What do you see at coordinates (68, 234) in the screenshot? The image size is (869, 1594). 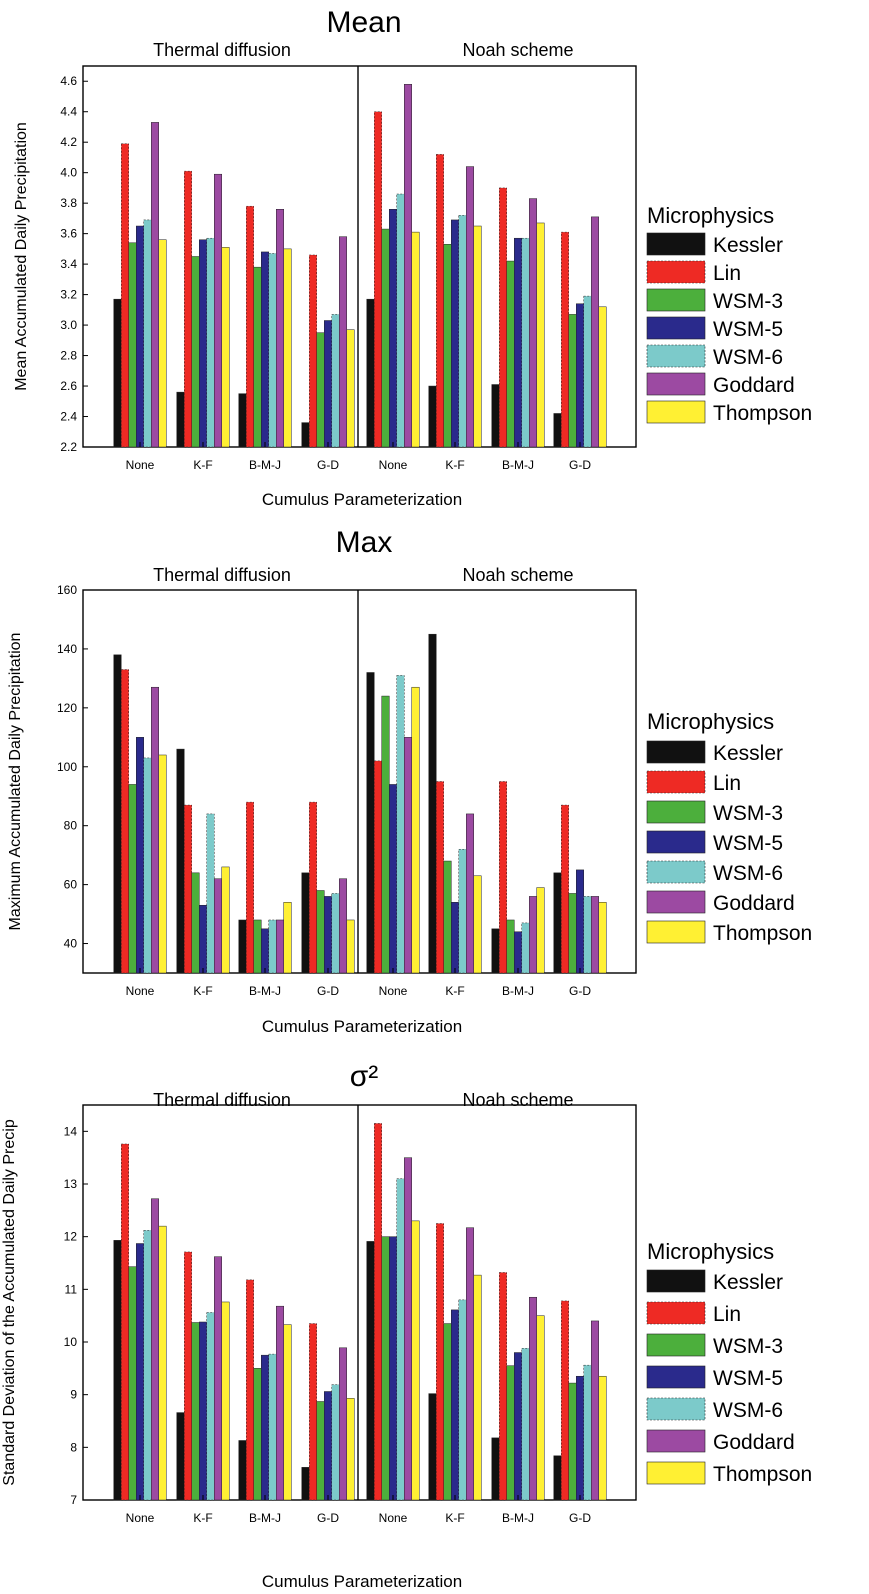 I see `y-tick-label: 3.6` at bounding box center [68, 234].